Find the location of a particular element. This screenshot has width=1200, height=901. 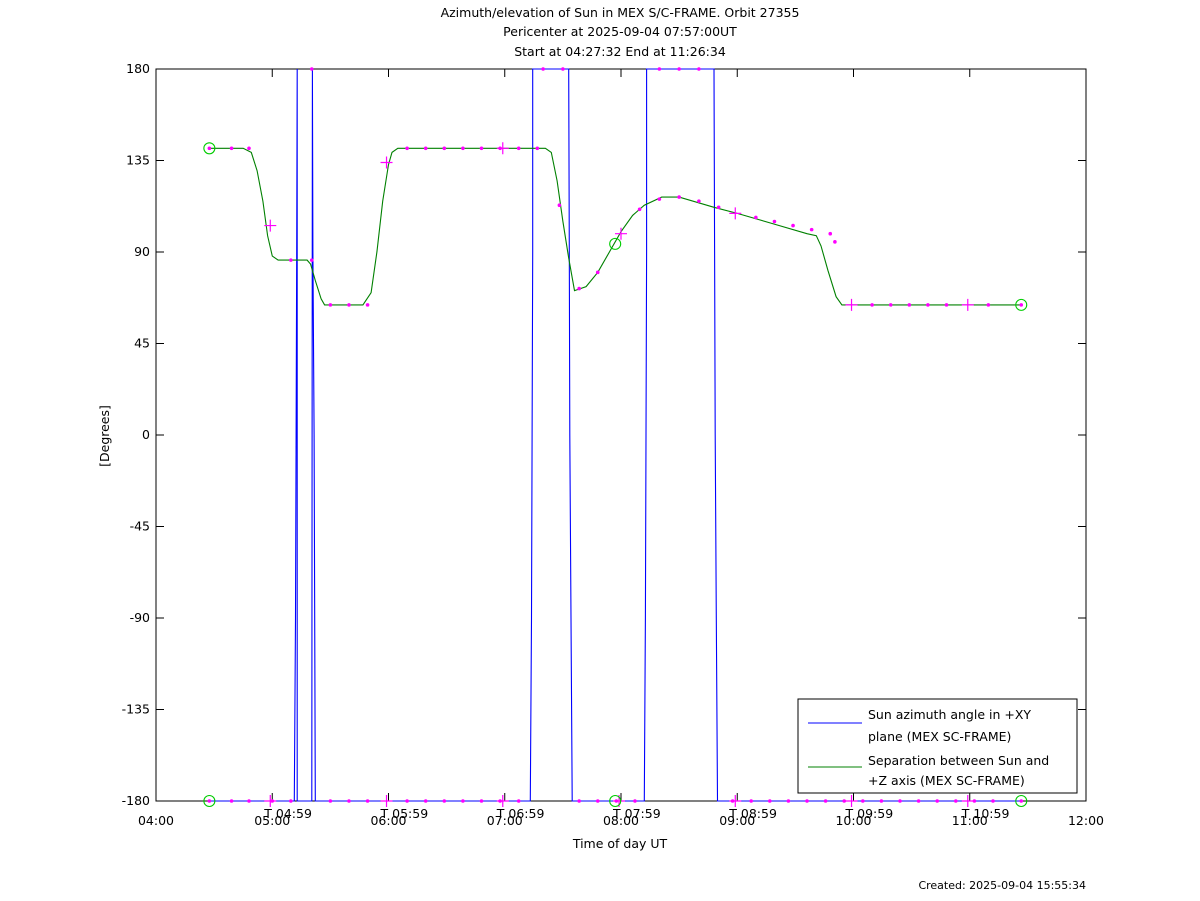

legend-label-separation-line-1: Separation between Sun and is located at coordinates (958, 760).